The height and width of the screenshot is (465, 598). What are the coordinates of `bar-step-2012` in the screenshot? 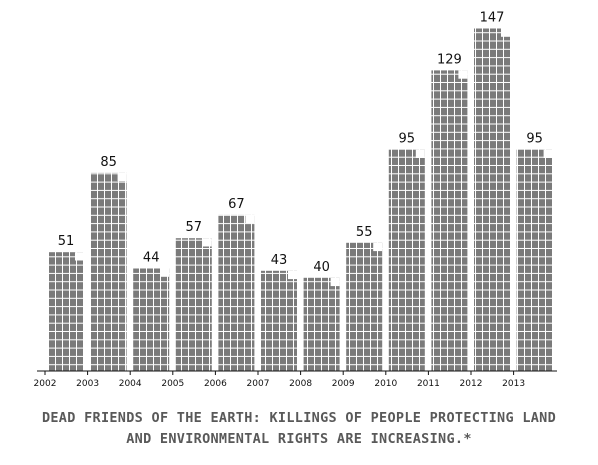 It's located at (505, 32).